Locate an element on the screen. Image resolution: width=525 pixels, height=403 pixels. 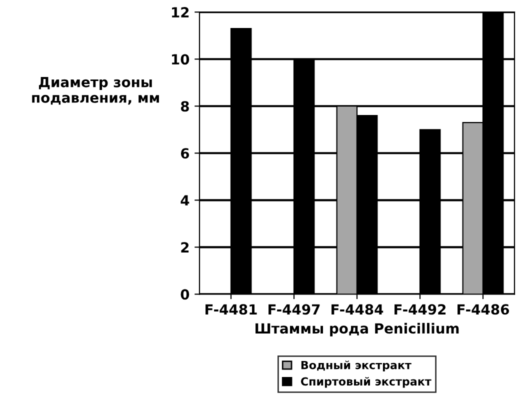
y-tick-label: 10 is located at coordinates (181, 59).